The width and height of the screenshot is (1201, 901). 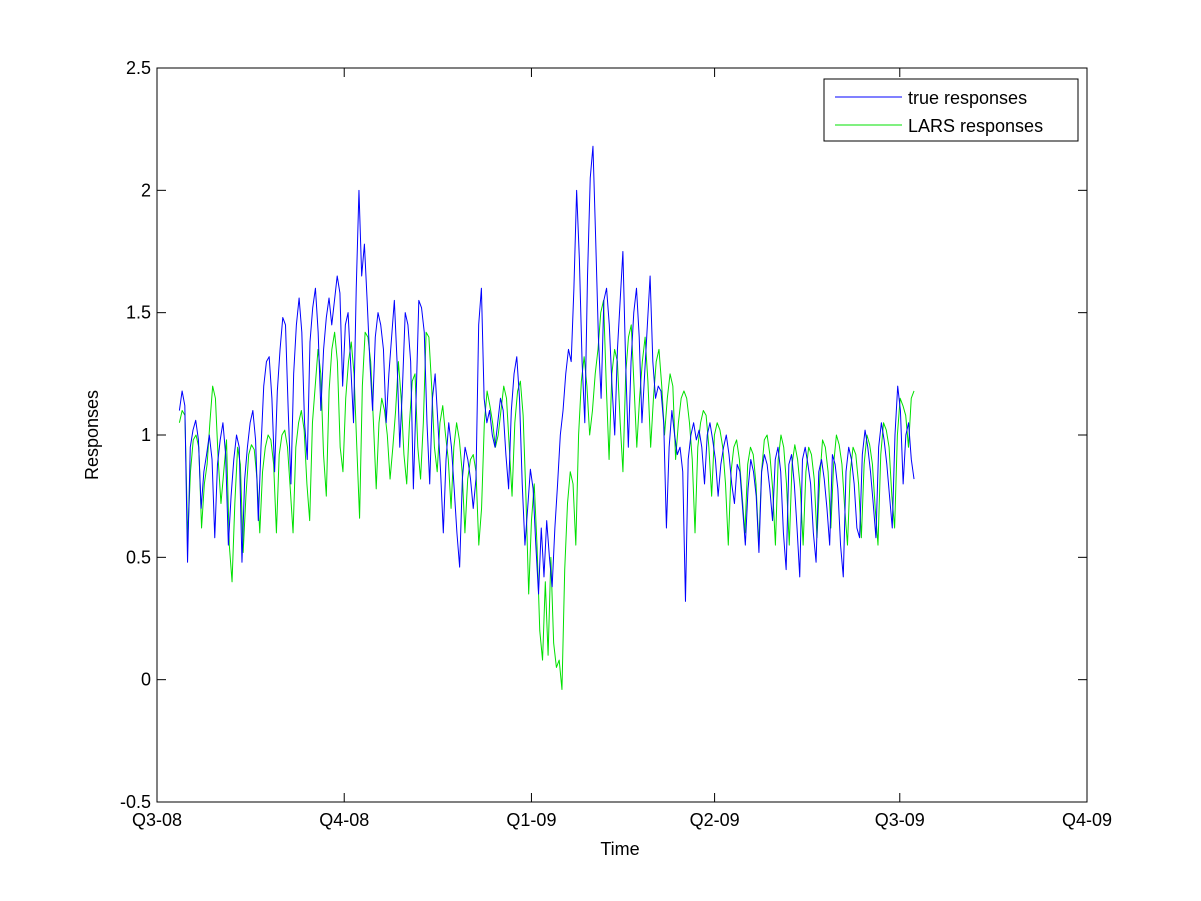 What do you see at coordinates (531, 820) in the screenshot?
I see `x-tick-label: Q1-09` at bounding box center [531, 820].